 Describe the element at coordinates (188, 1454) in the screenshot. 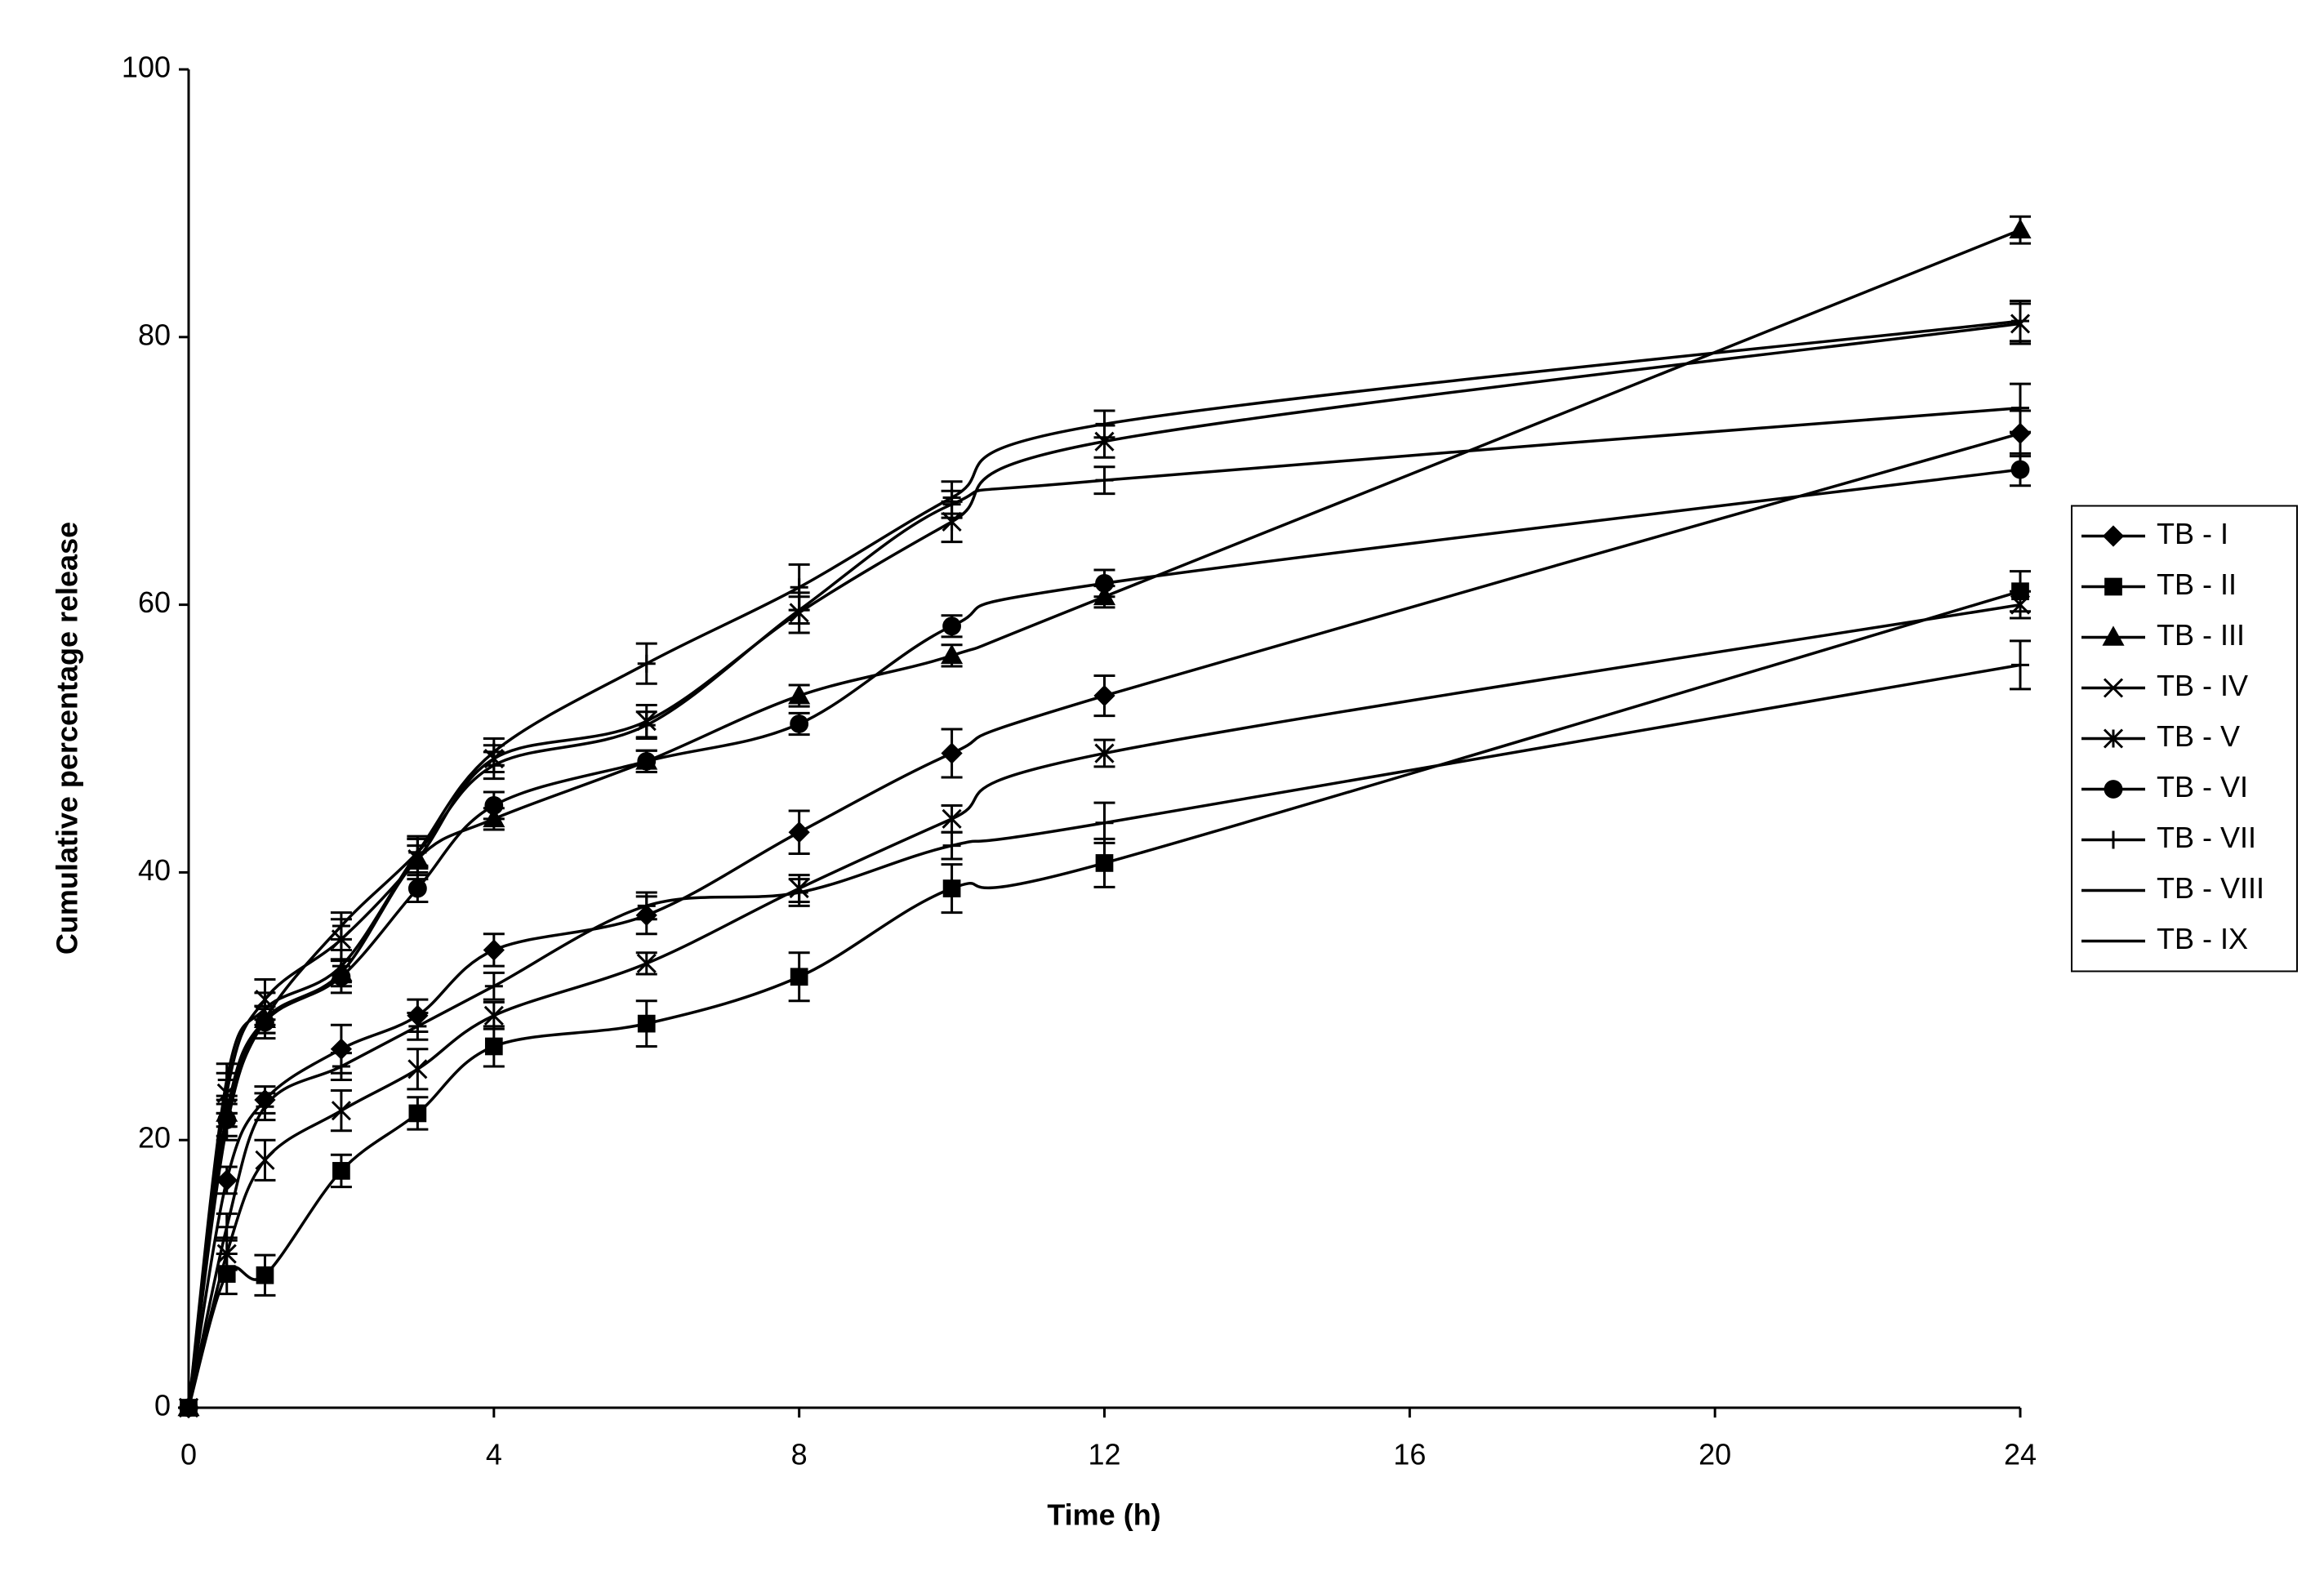

I see `x-tick-label: 0` at that location.